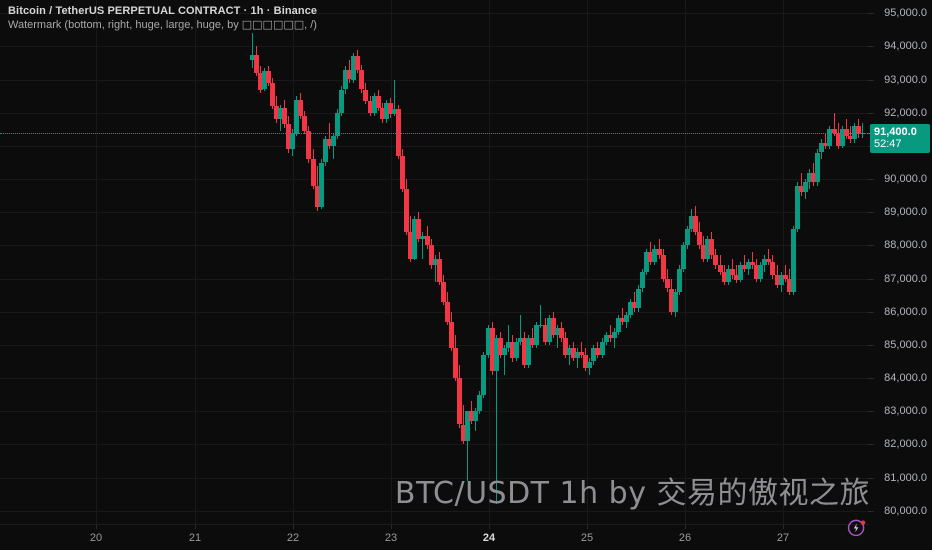 The height and width of the screenshot is (550, 932). What do you see at coordinates (900, 138) in the screenshot?
I see `current-price-badge: 91,400.0 52:47` at bounding box center [900, 138].